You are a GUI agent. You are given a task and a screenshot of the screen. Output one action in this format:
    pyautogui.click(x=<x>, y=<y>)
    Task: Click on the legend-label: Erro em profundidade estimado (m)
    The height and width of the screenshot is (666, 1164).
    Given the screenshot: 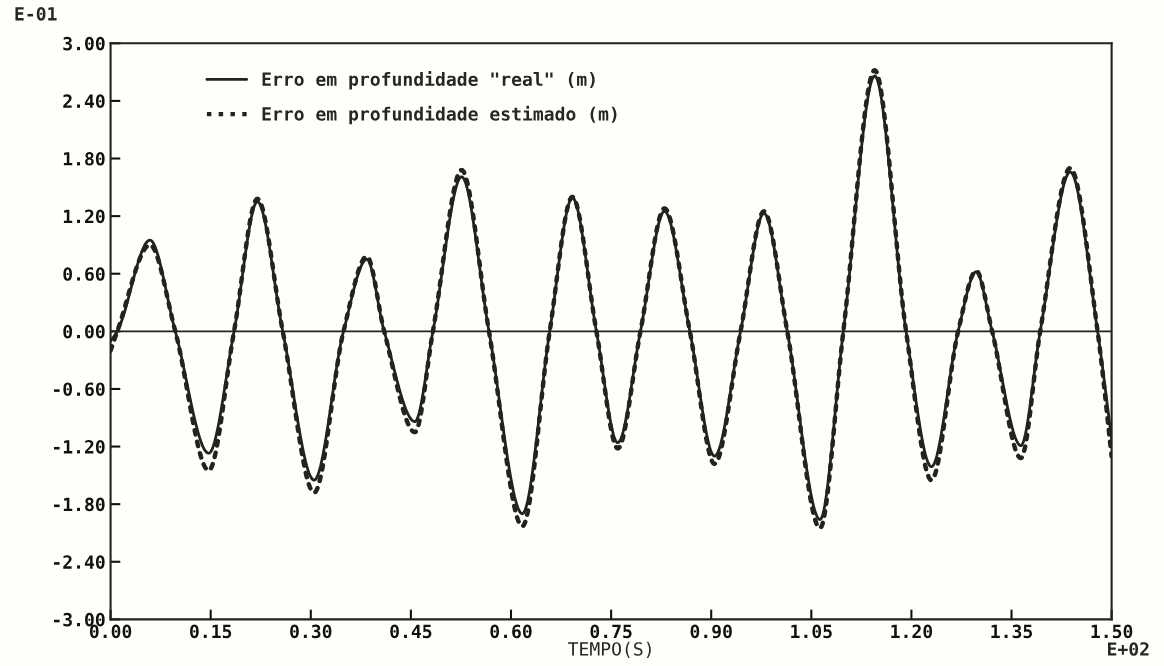 What is the action you would take?
    pyautogui.click(x=439, y=115)
    